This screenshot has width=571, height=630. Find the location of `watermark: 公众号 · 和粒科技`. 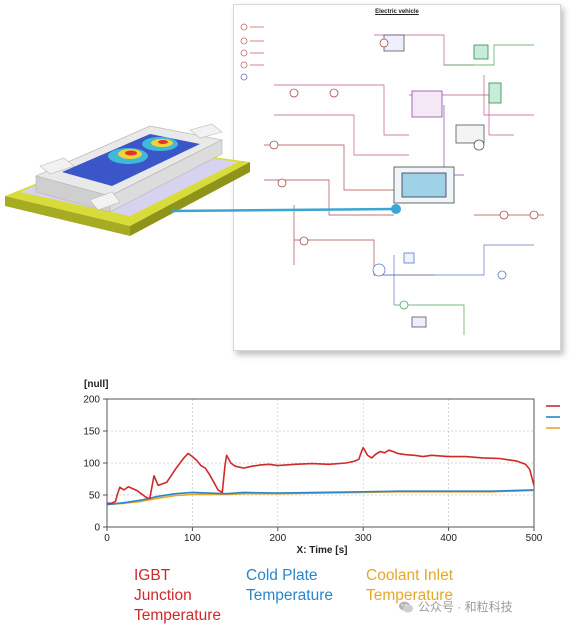

watermark: 公众号 · 和粒科技 is located at coordinates (455, 606).